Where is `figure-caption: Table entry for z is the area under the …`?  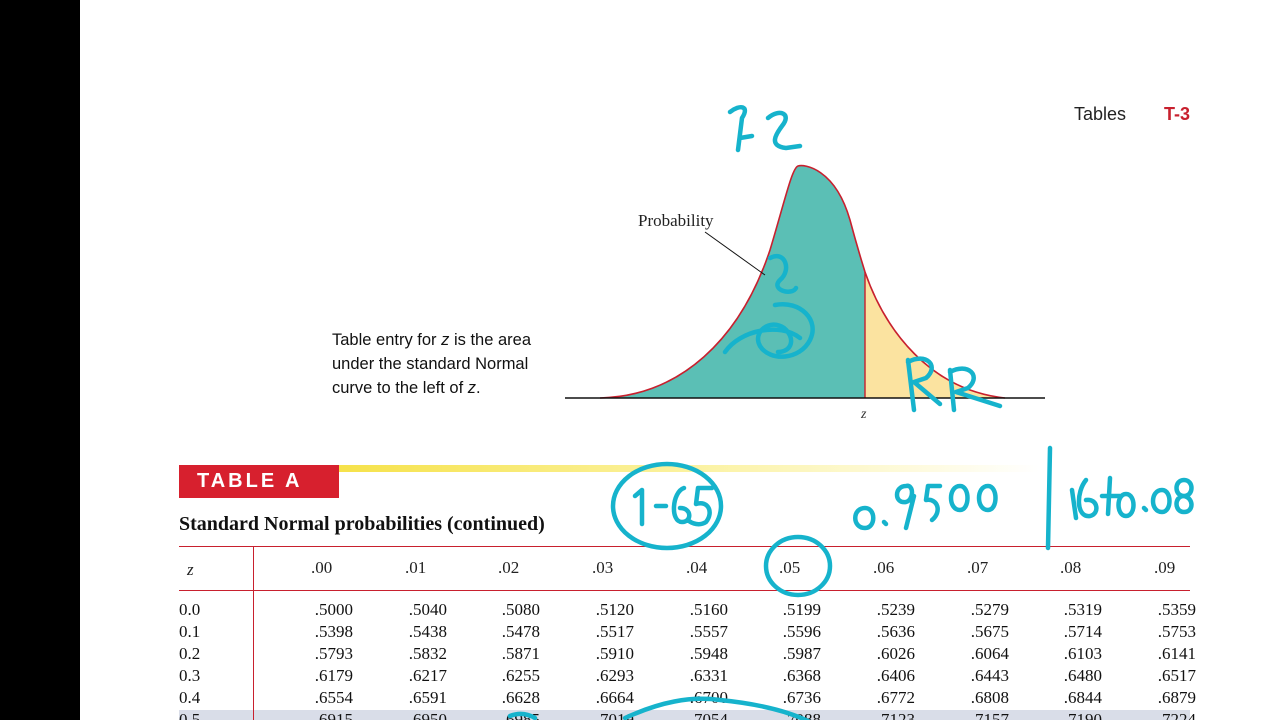
figure-caption: Table entry for z is the area under the … is located at coordinates (432, 364).